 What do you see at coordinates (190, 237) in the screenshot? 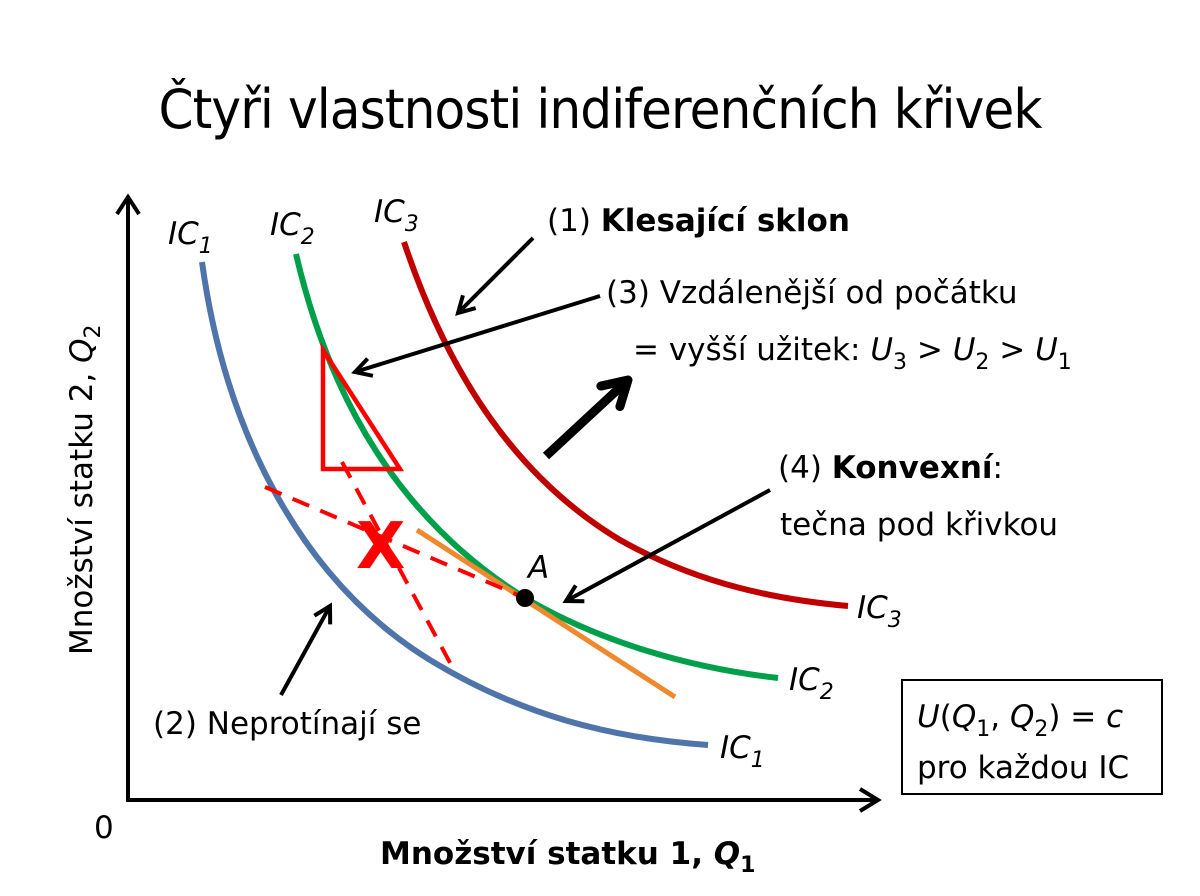
I see `ic1-top-label: IC1` at bounding box center [190, 237].